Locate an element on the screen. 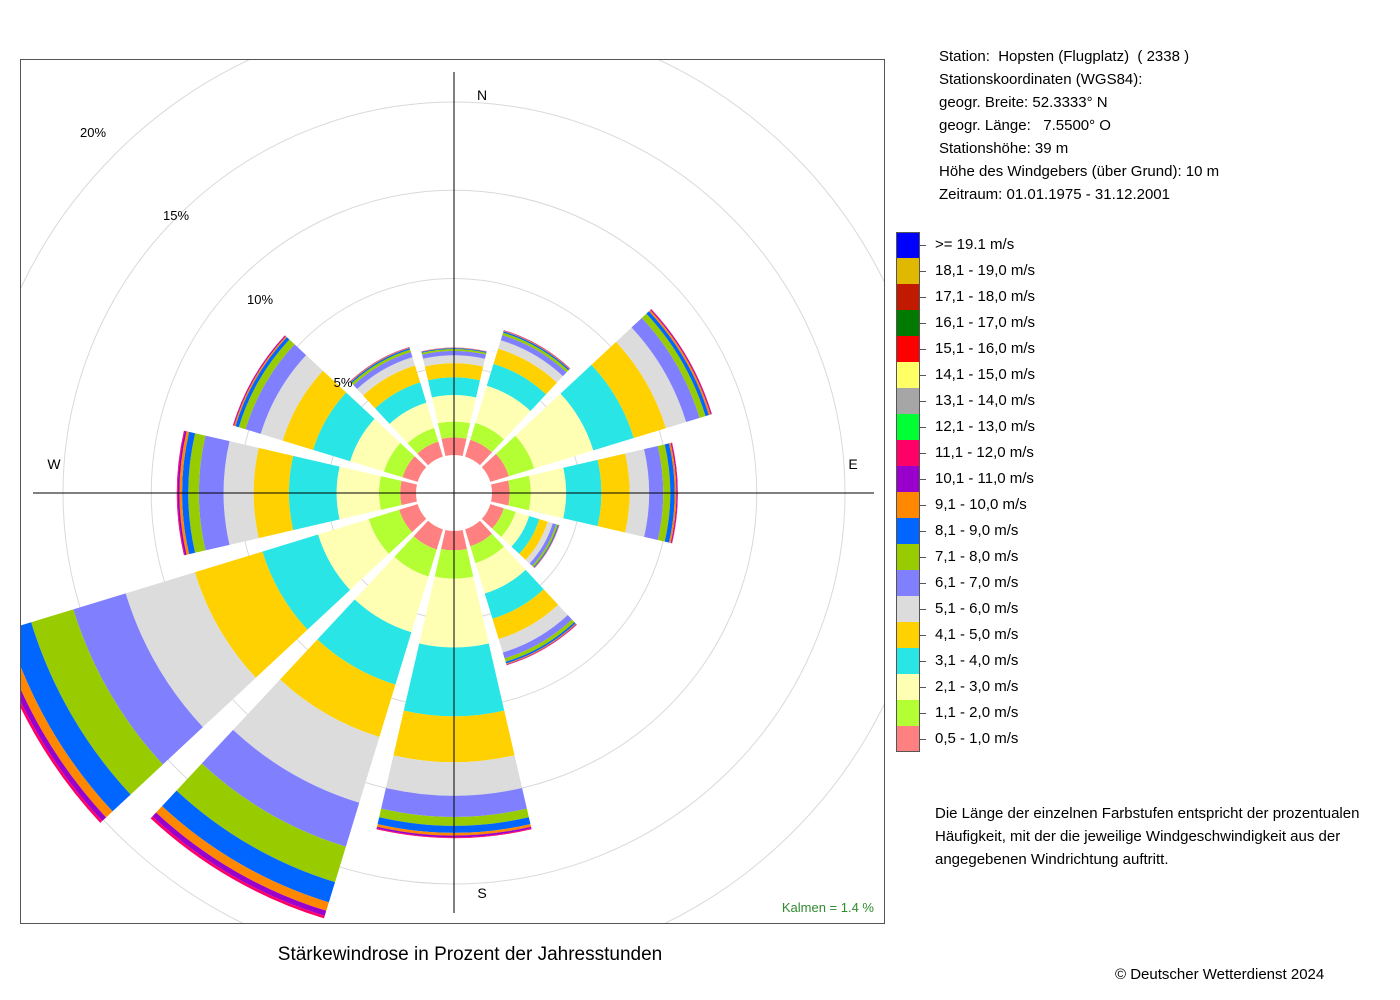 Image resolution: width=1400 pixels, height=1000 pixels. legend-label: 8,1 - 9,0 m/s is located at coordinates (977, 530).